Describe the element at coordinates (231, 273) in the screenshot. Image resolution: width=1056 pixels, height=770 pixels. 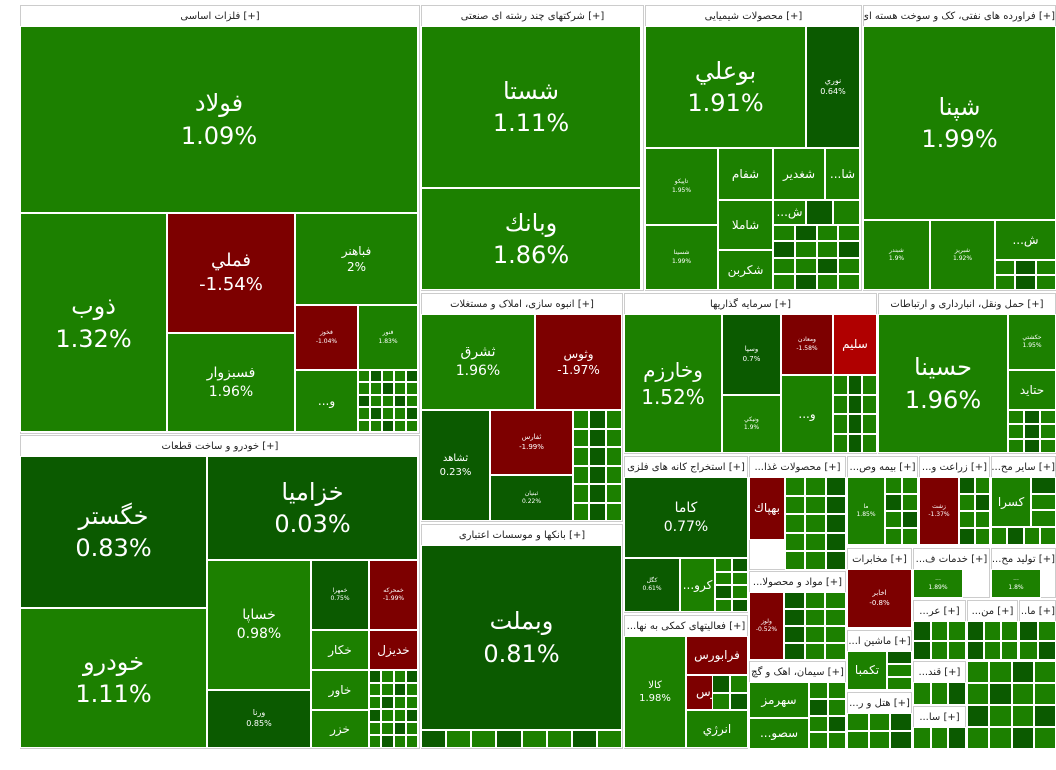
I see `stock-tile: فملي -1.54%` at that location.